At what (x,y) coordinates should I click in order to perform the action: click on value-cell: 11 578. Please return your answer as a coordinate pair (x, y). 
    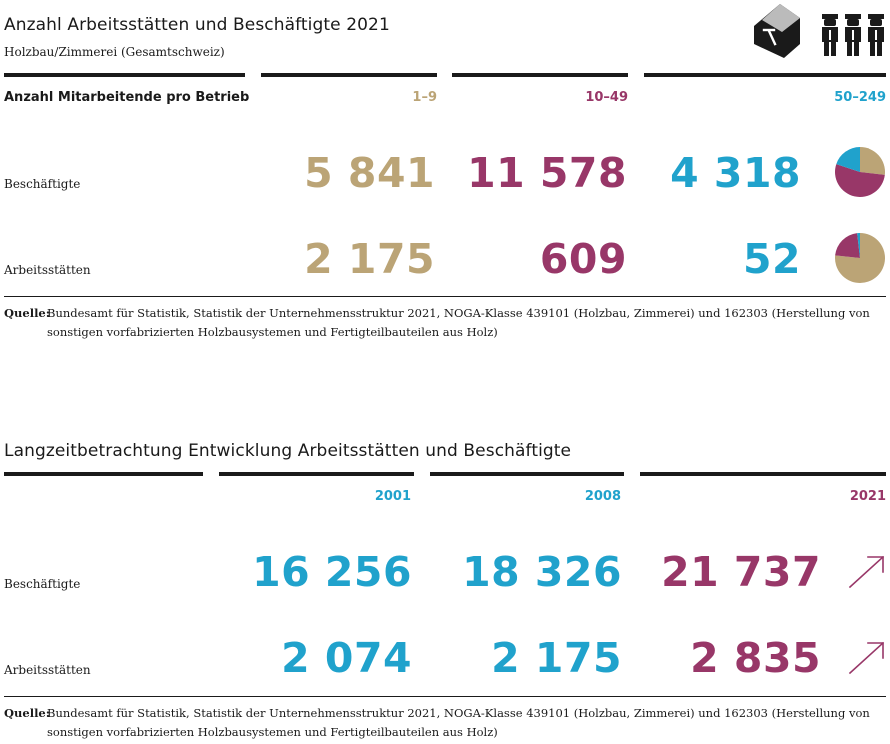
    Looking at the image, I should click on (547, 173).